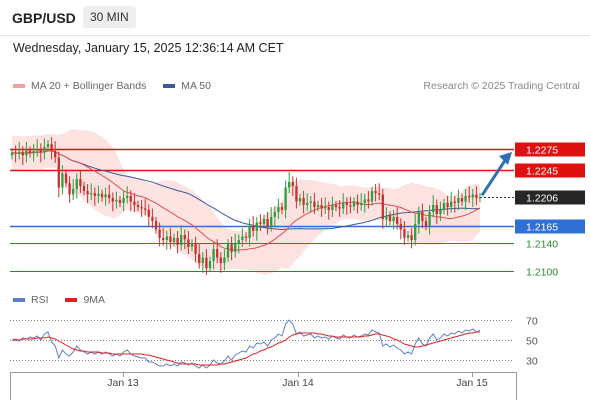  Describe the element at coordinates (542, 228) in the screenshot. I see `level-label-1.2165: 1.2165` at that location.